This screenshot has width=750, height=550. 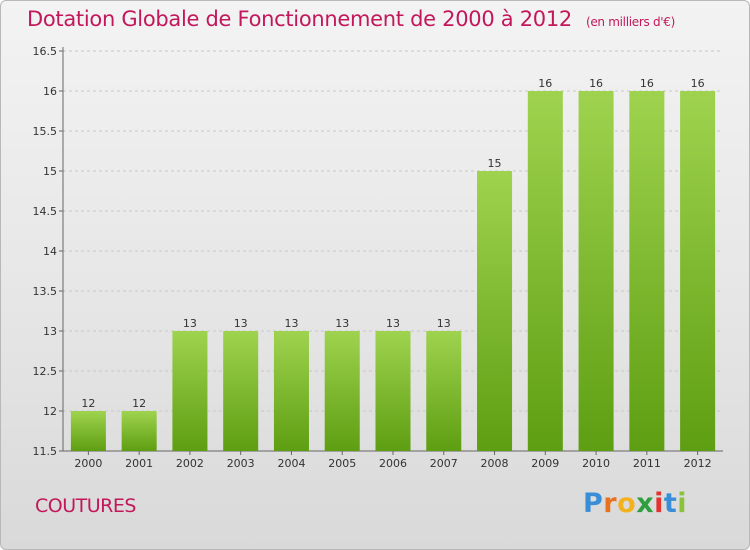 I want to click on x-tick-label: 2010, so click(x=596, y=463).